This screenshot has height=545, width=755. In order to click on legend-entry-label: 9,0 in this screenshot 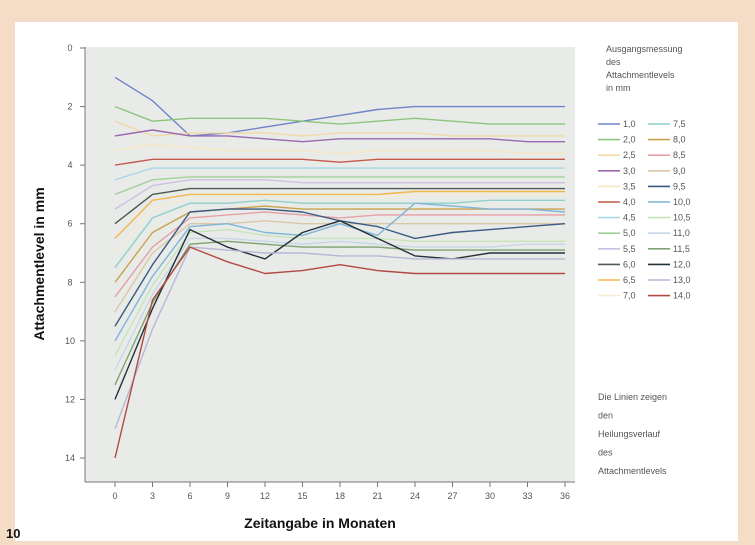, I will do `click(679, 171)`.